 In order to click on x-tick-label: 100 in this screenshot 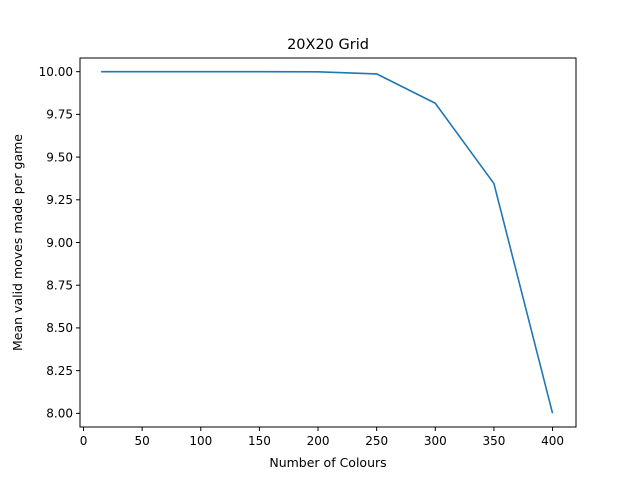, I will do `click(200, 441)`.